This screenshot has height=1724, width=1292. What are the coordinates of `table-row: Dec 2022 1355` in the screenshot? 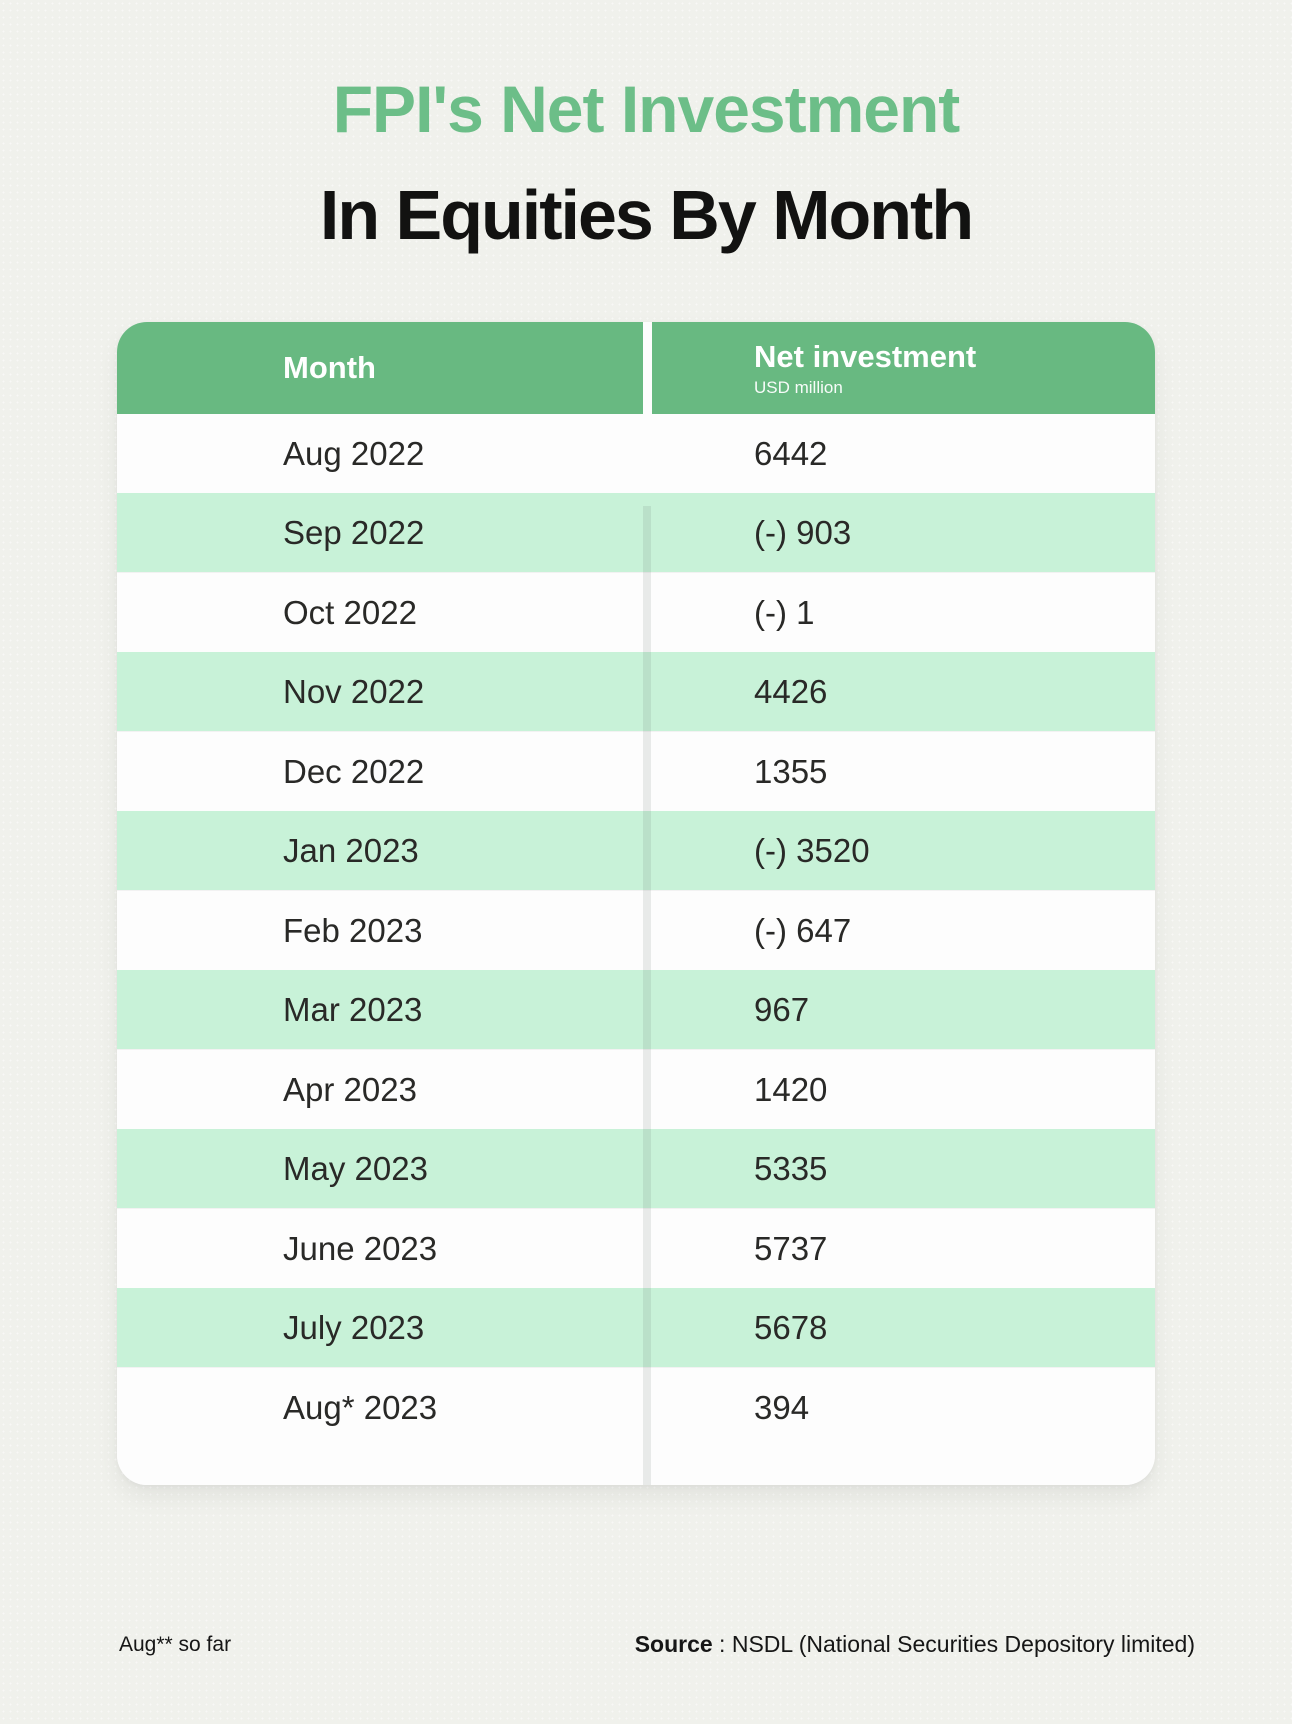 It's located at (636, 771).